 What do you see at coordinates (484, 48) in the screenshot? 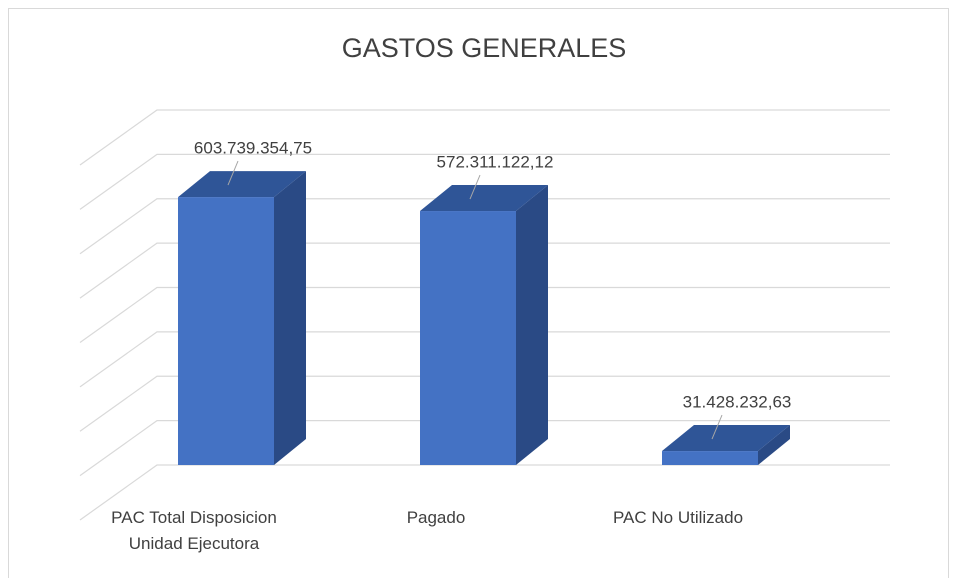
I see `chart-title: GASTOS GENERALES` at bounding box center [484, 48].